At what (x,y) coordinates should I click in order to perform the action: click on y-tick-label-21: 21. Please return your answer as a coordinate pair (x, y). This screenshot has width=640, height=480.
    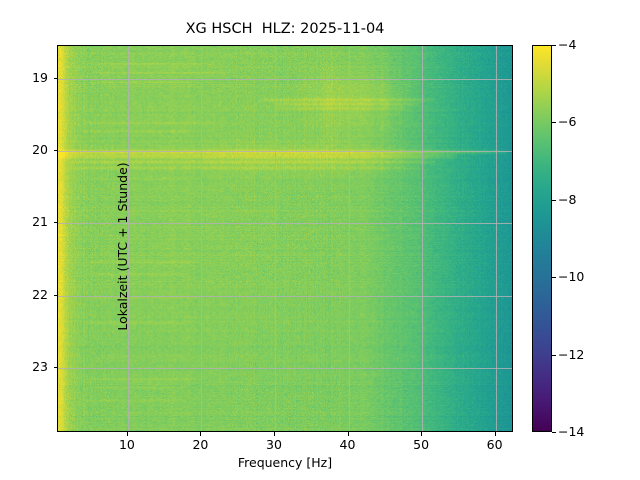
    Looking at the image, I should click on (40, 222).